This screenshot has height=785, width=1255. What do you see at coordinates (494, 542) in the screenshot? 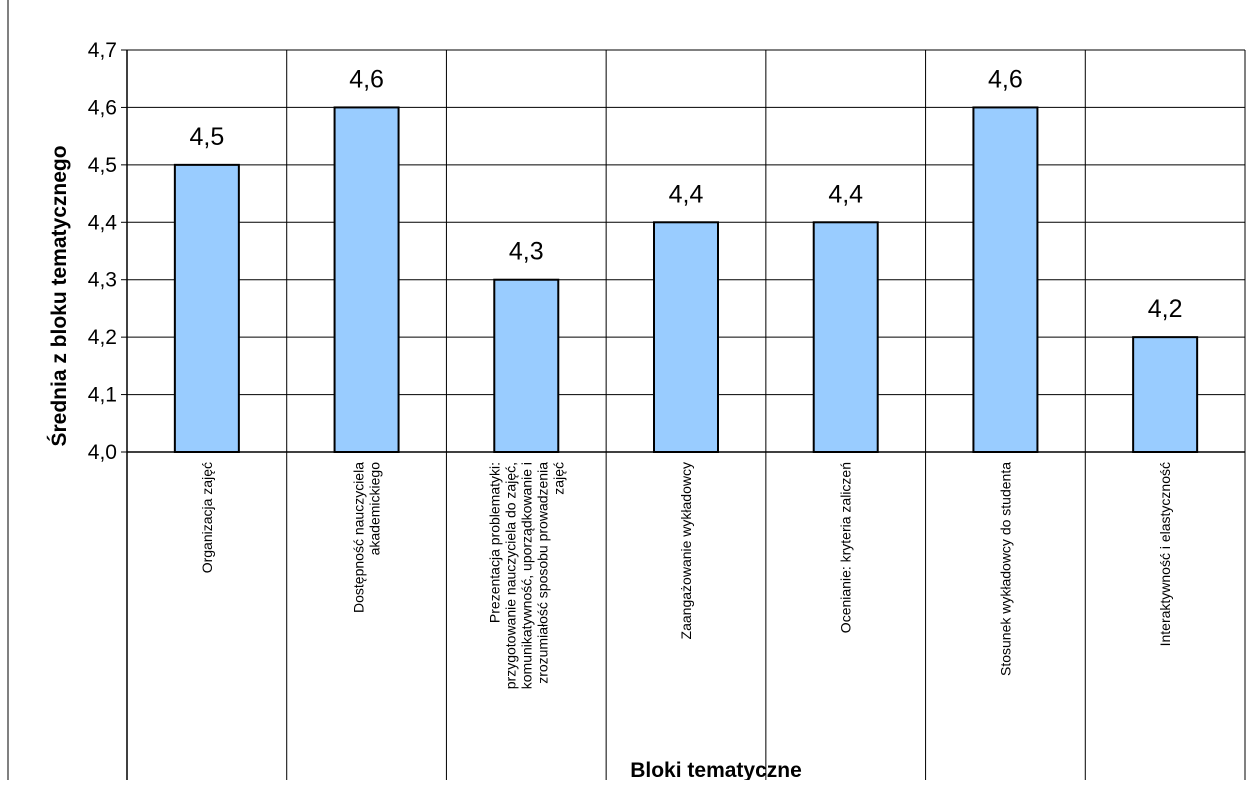
I see `category-label-line: Prezentacja problematyki:` at bounding box center [494, 542].